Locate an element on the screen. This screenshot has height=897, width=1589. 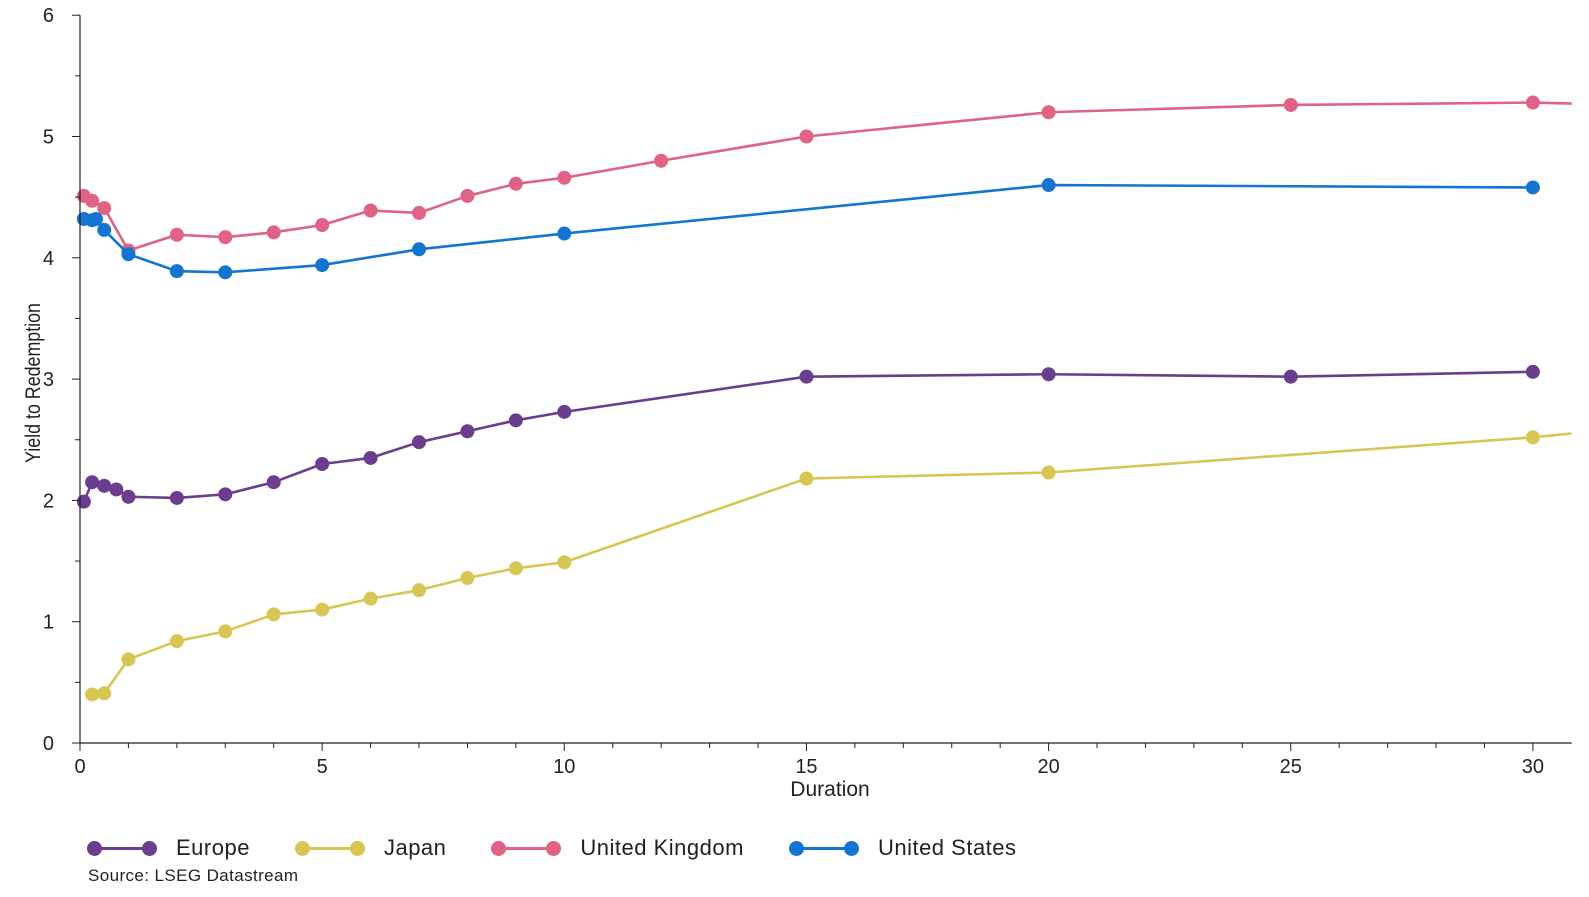
legend-swatch-united-kingdom is located at coordinates (526, 848).